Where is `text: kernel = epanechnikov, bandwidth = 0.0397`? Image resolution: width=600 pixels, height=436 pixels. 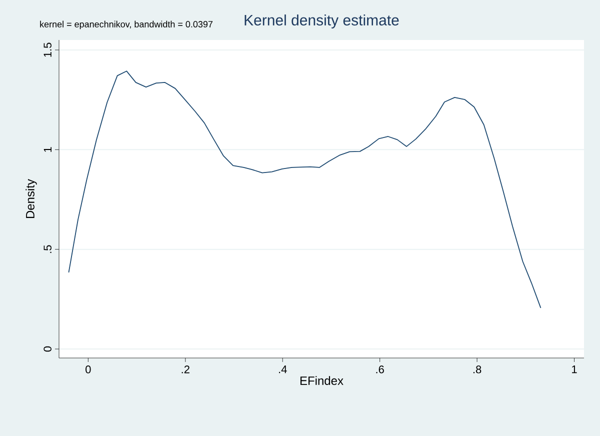 text: kernel = epanechnikov, bandwidth = 0.0397 is located at coordinates (126, 25).